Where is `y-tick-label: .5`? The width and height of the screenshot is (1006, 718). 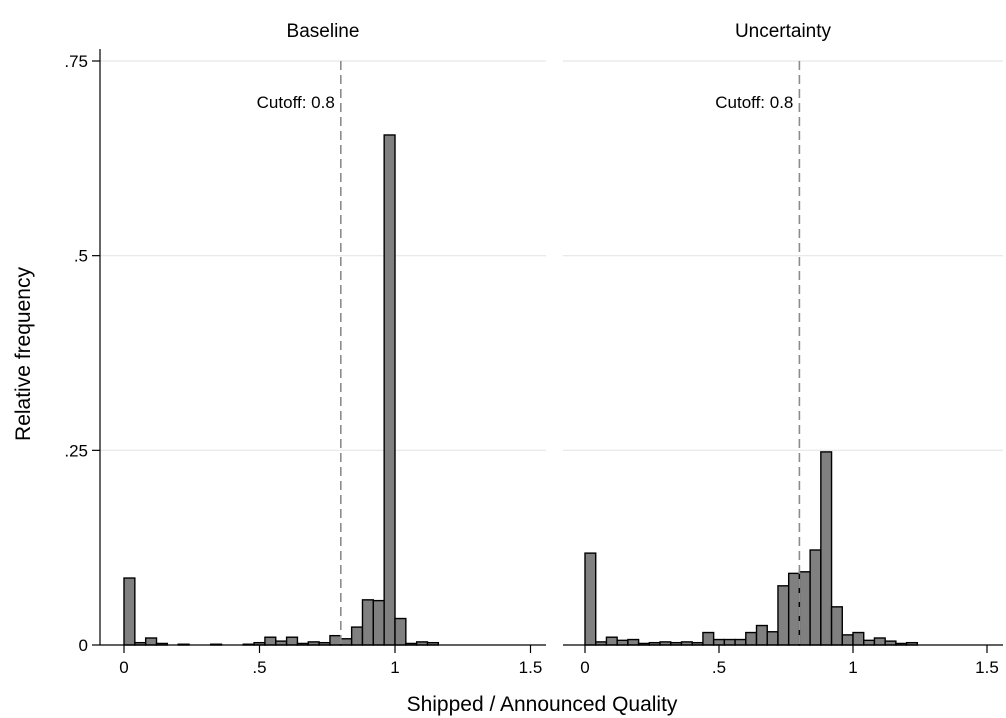 y-tick-label: .5 is located at coordinates (81, 256).